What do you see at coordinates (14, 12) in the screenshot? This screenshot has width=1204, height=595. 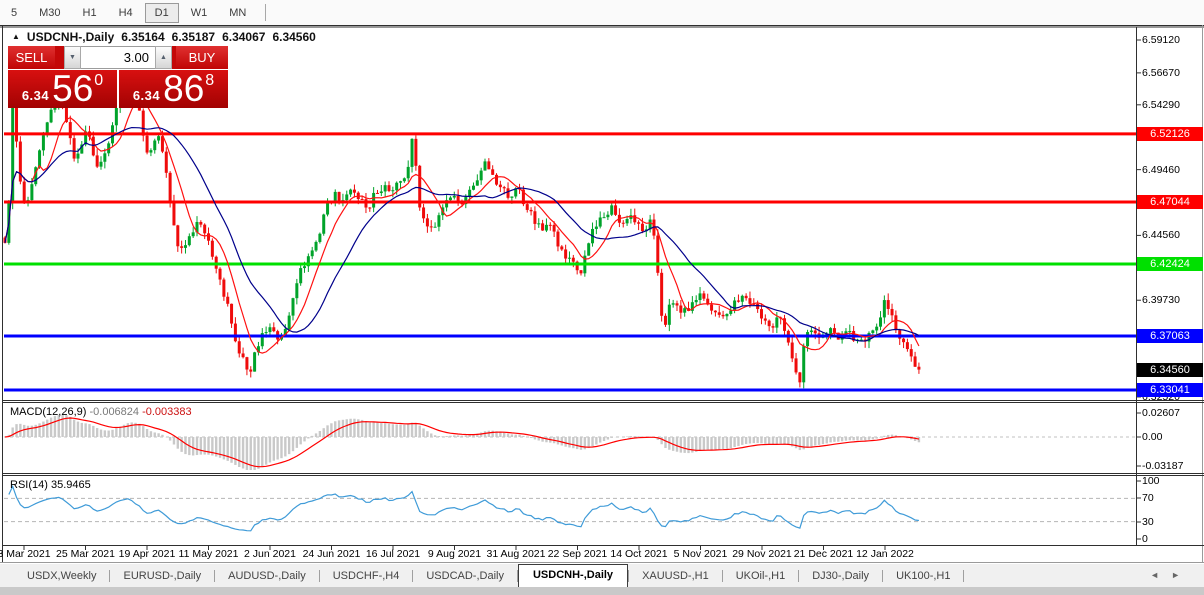 I see `timeframe-button-5: 5` at bounding box center [14, 12].